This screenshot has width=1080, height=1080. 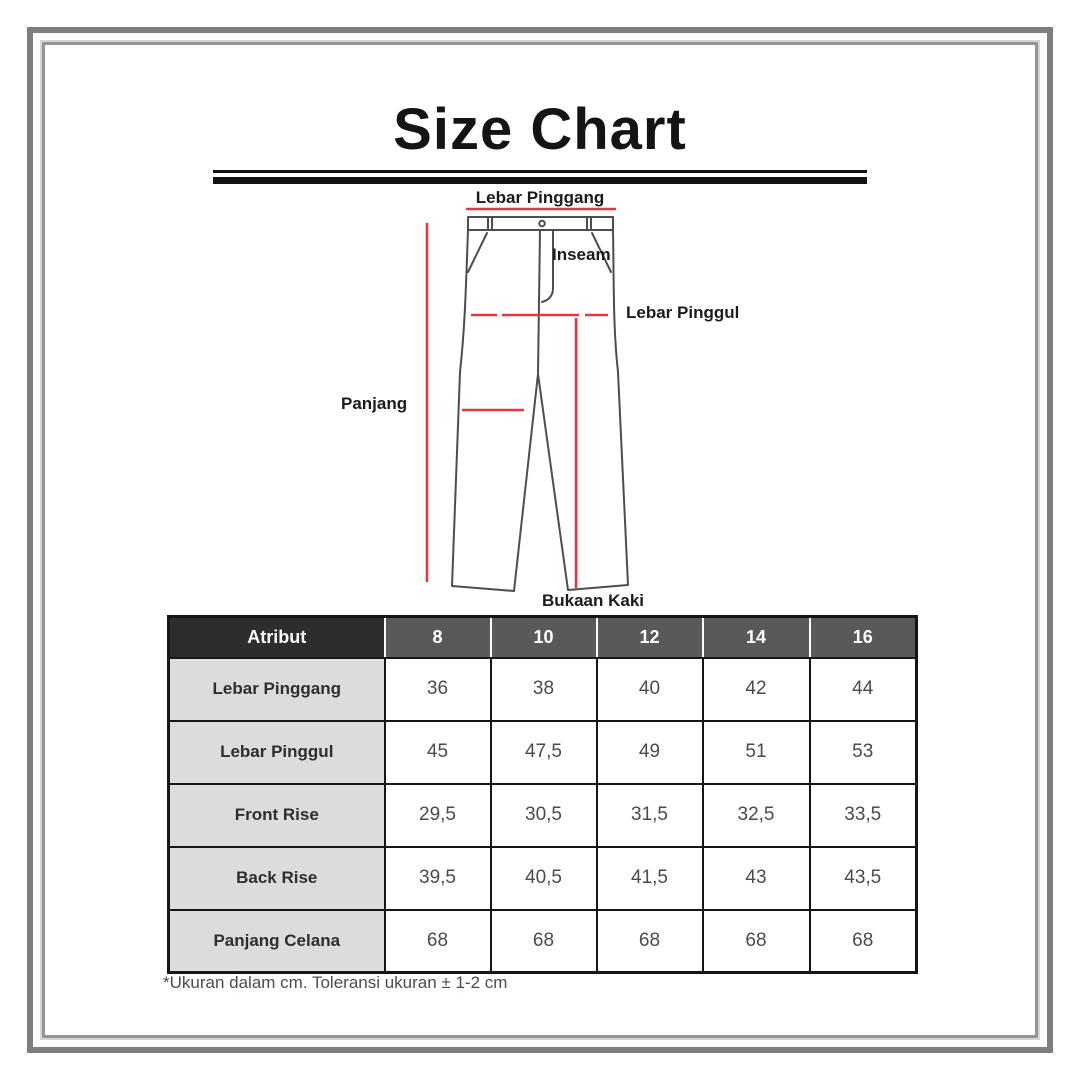 I want to click on value-cell: 40, so click(x=649, y=689).